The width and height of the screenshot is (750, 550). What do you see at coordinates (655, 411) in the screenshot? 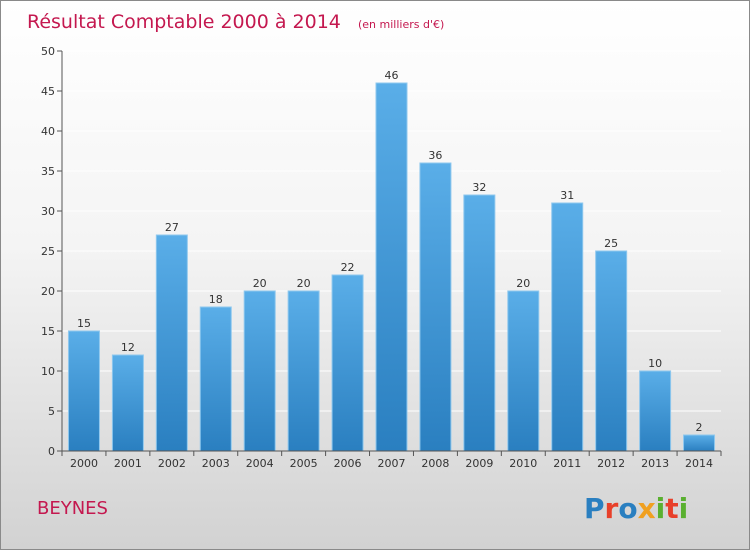
I see `bar-2013` at bounding box center [655, 411].